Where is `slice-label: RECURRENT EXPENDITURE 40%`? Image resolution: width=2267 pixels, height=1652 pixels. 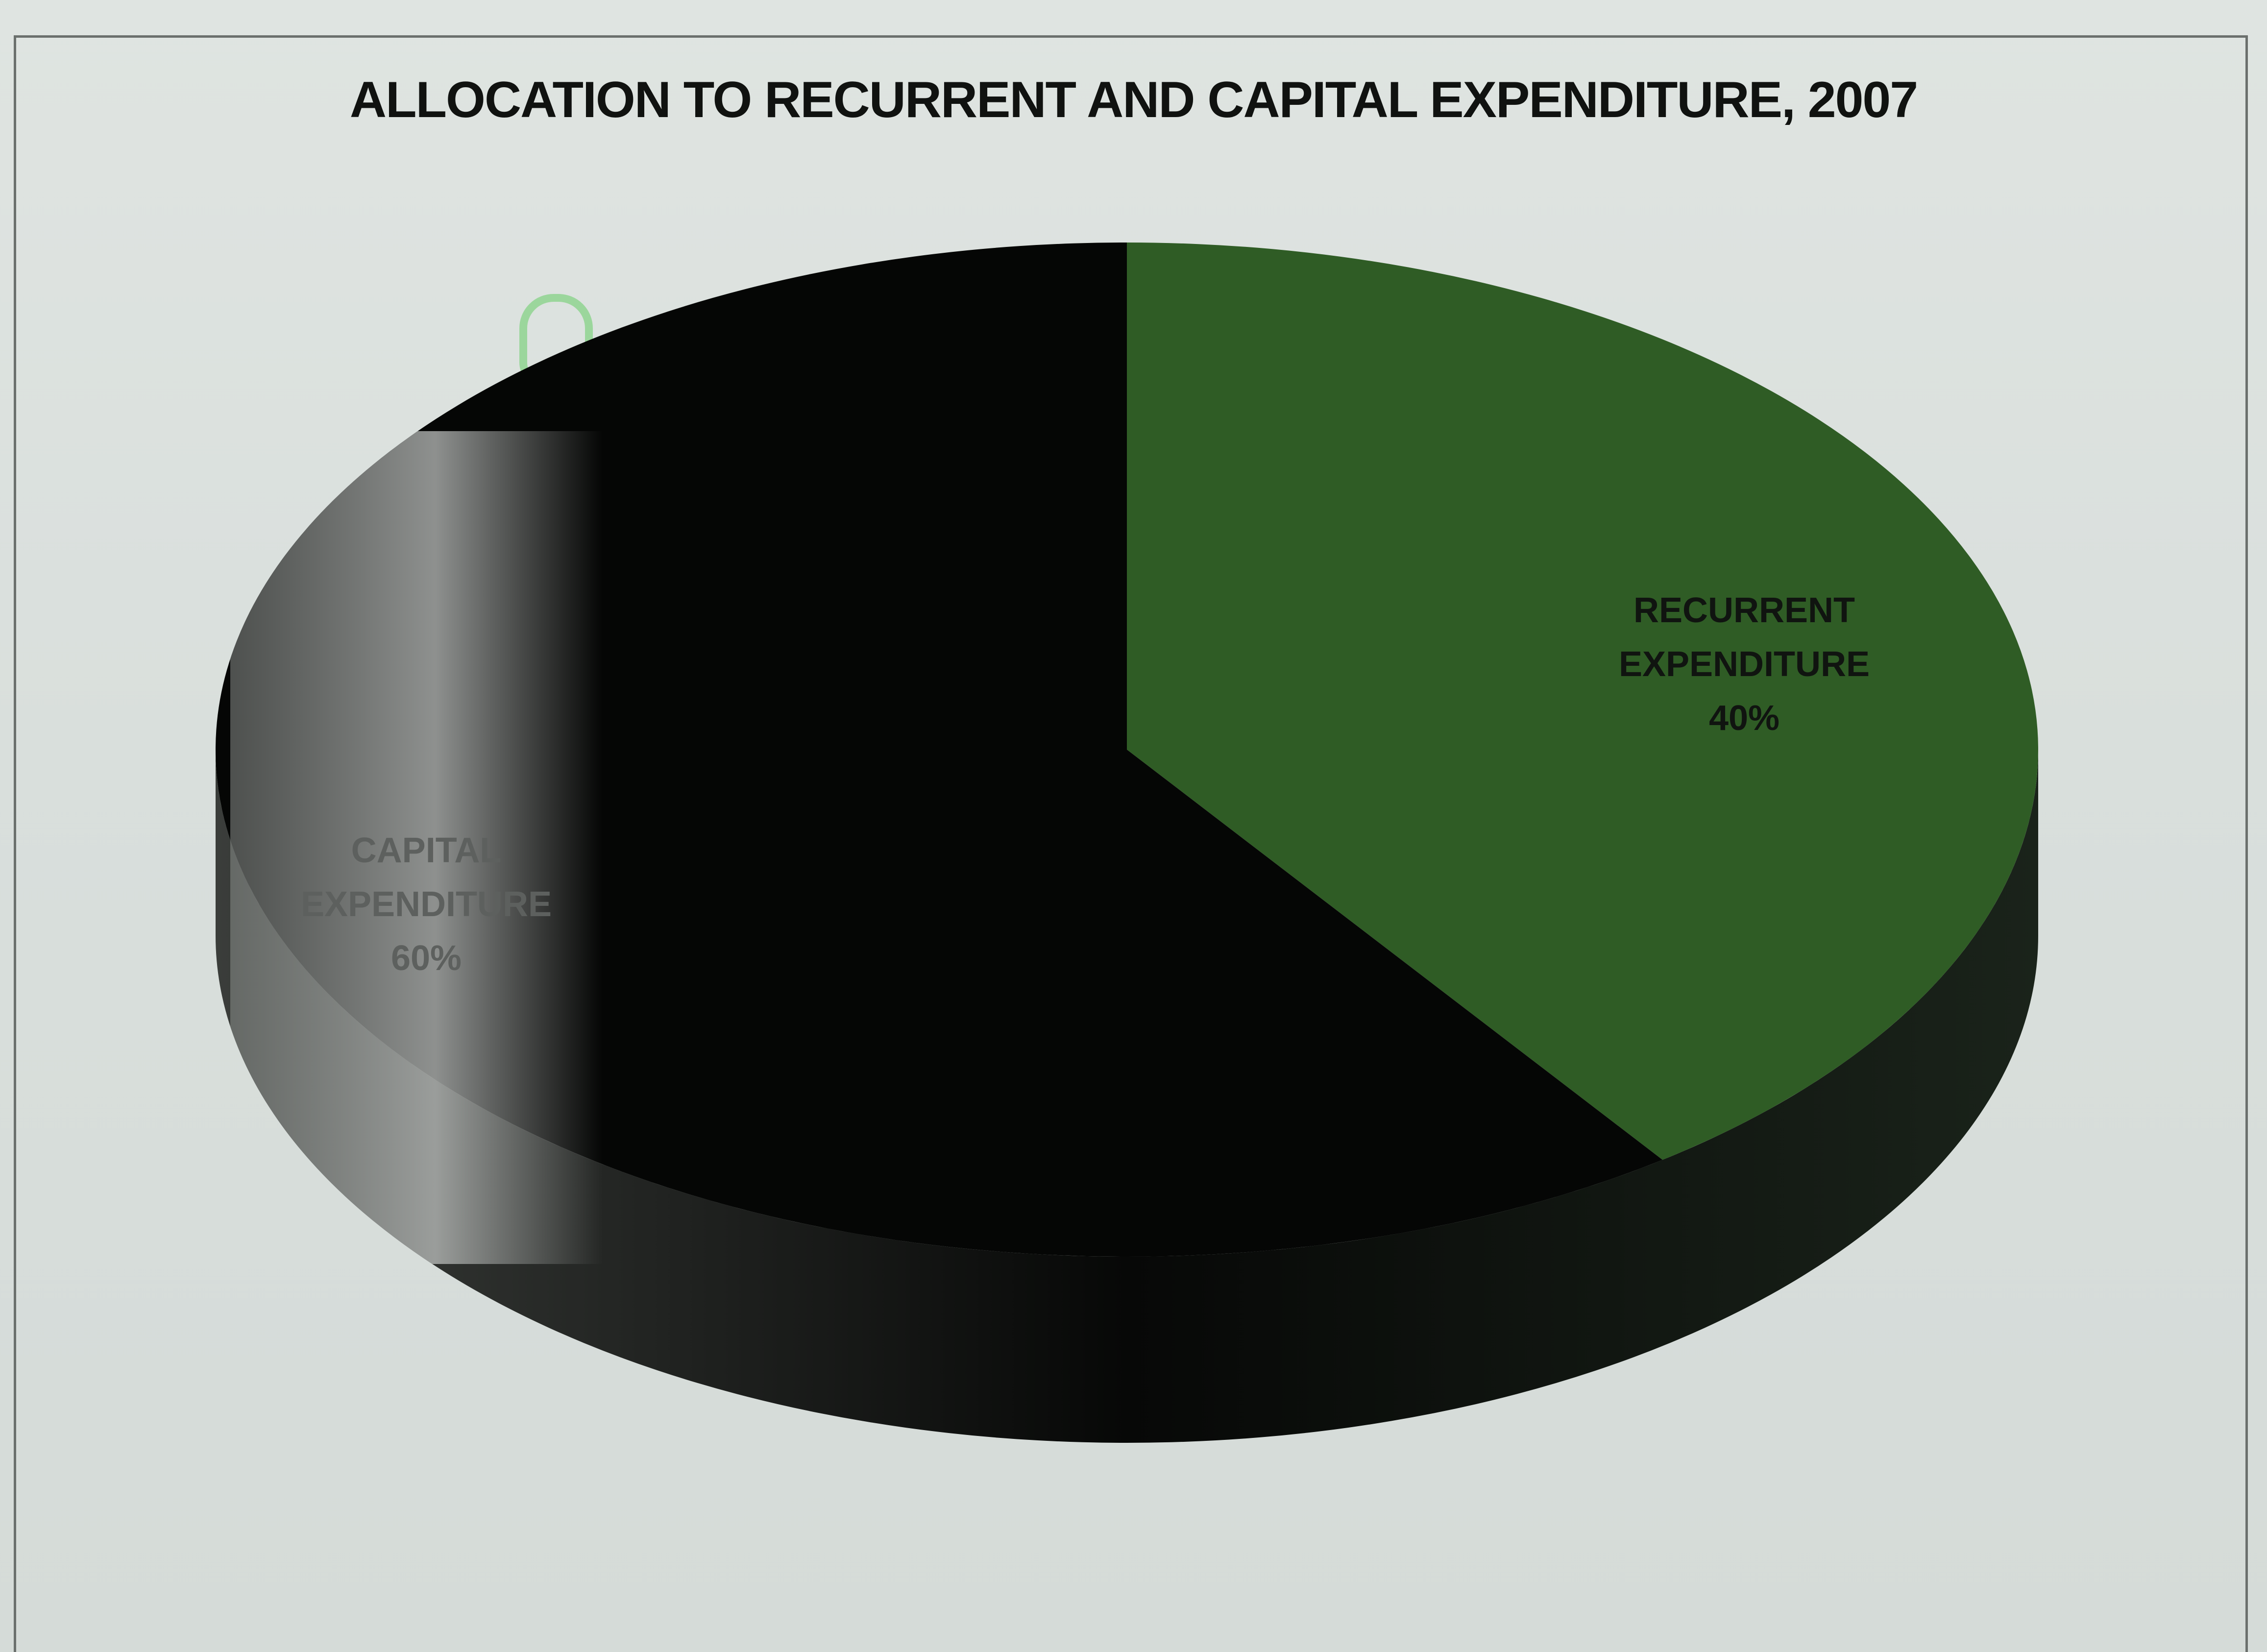 slice-label: RECURRENT EXPENDITURE 40% is located at coordinates (1744, 664).